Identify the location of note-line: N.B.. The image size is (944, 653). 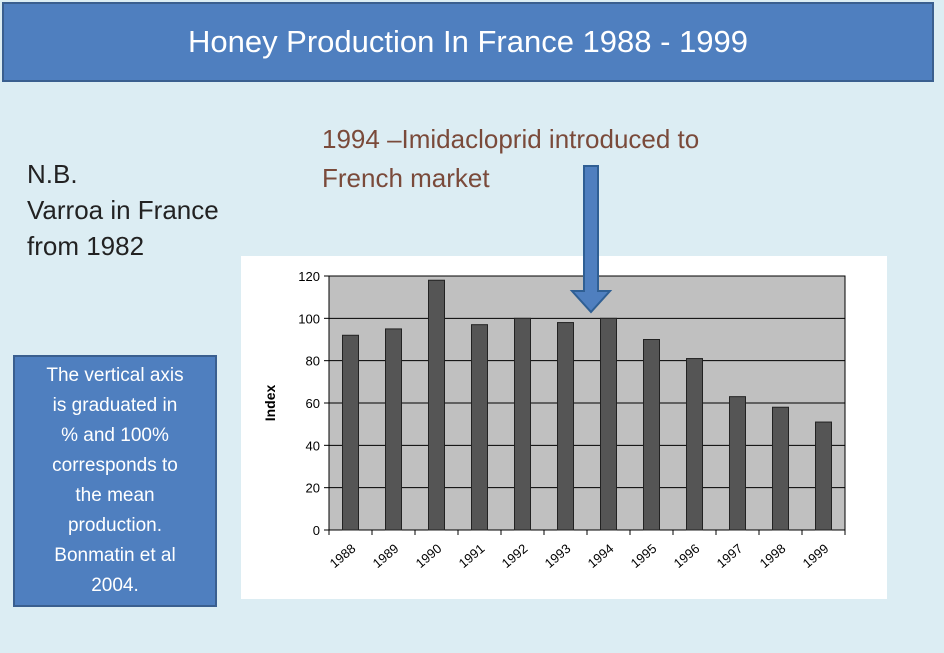
(52, 174).